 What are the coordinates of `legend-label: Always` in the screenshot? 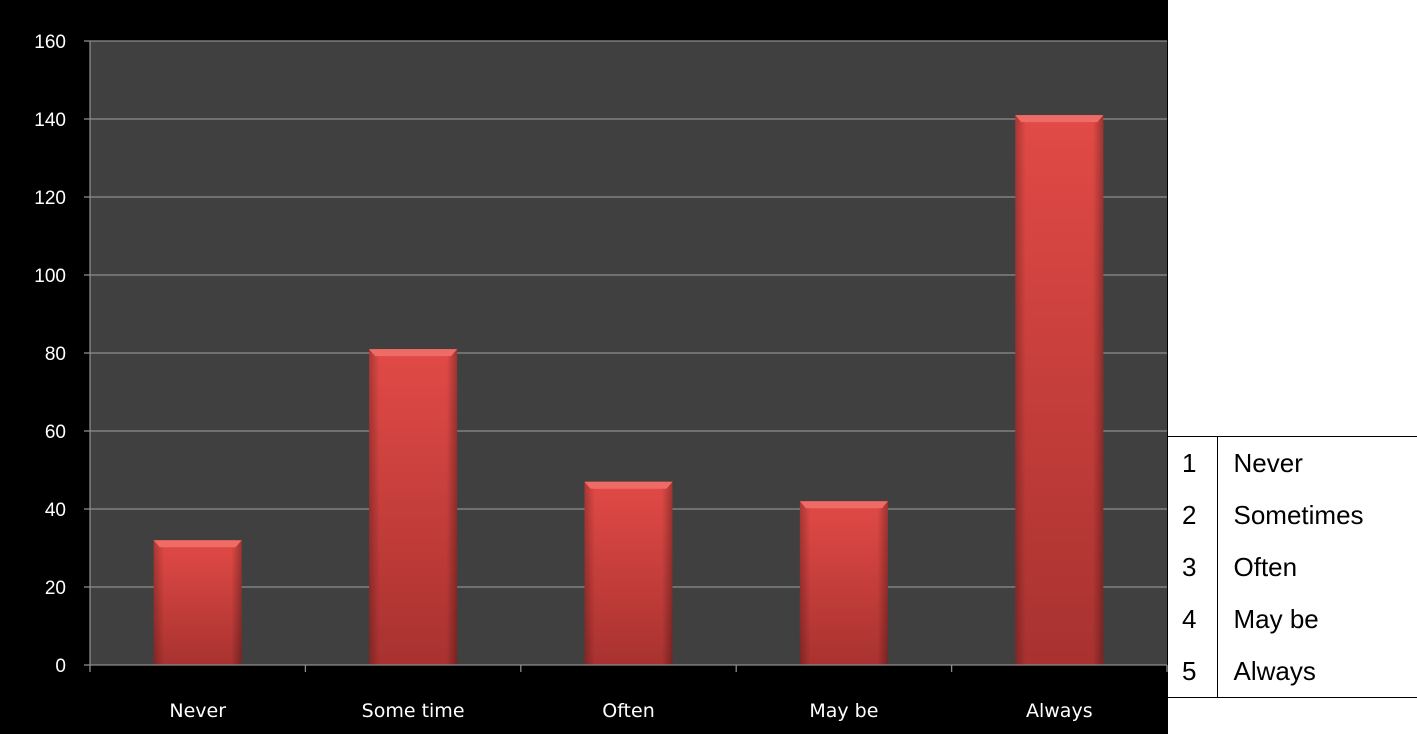 It's located at (1317, 671).